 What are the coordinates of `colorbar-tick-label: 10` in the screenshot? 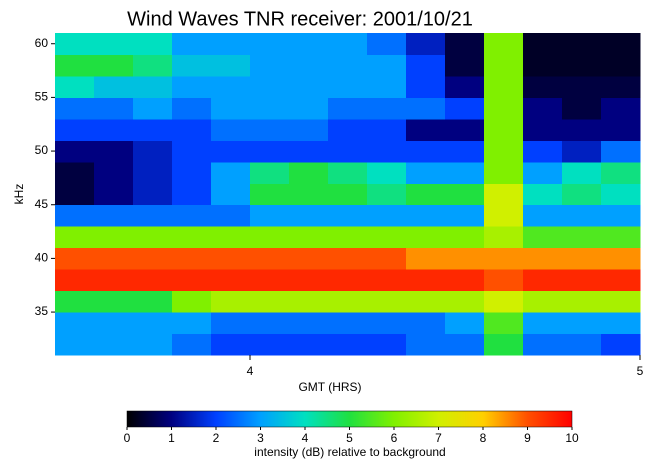 It's located at (572, 438).